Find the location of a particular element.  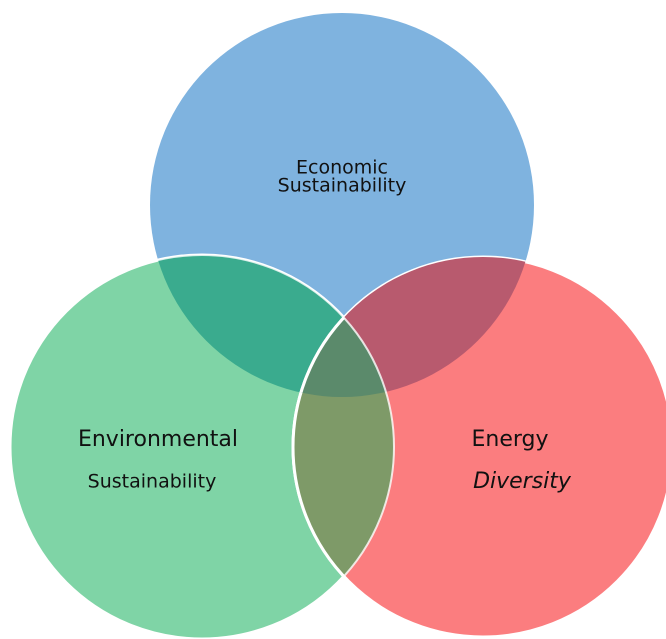

overlap-economic-energy is located at coordinates (413, 327).